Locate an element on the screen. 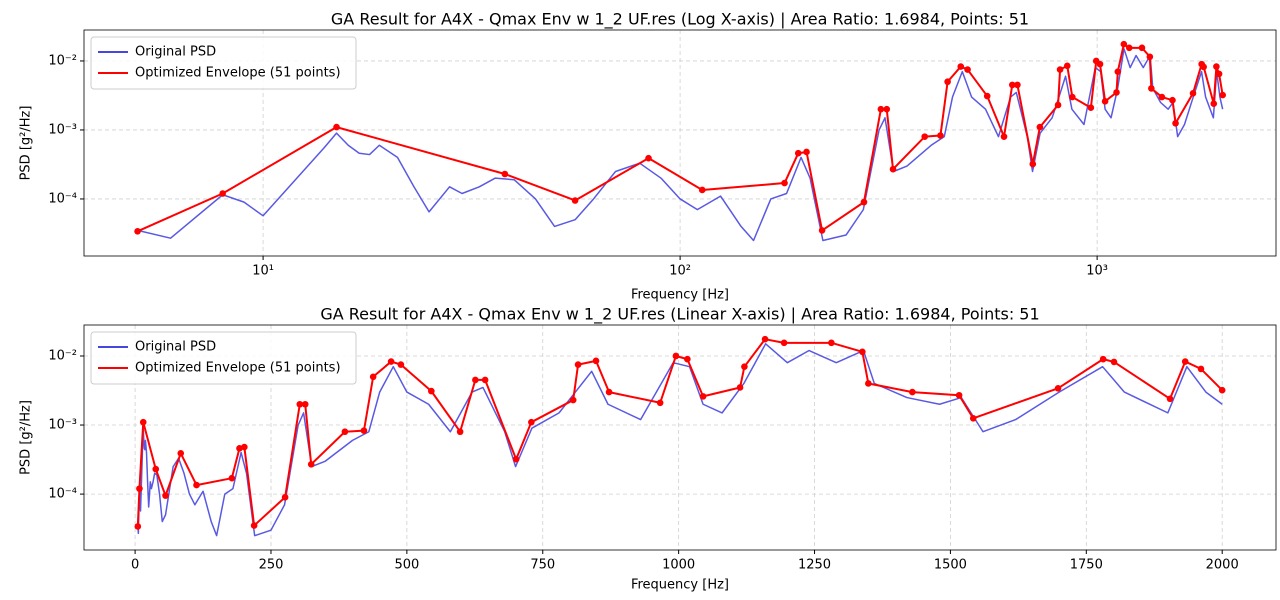 The image size is (1280, 600). x-tick-label: 250 is located at coordinates (271, 565).